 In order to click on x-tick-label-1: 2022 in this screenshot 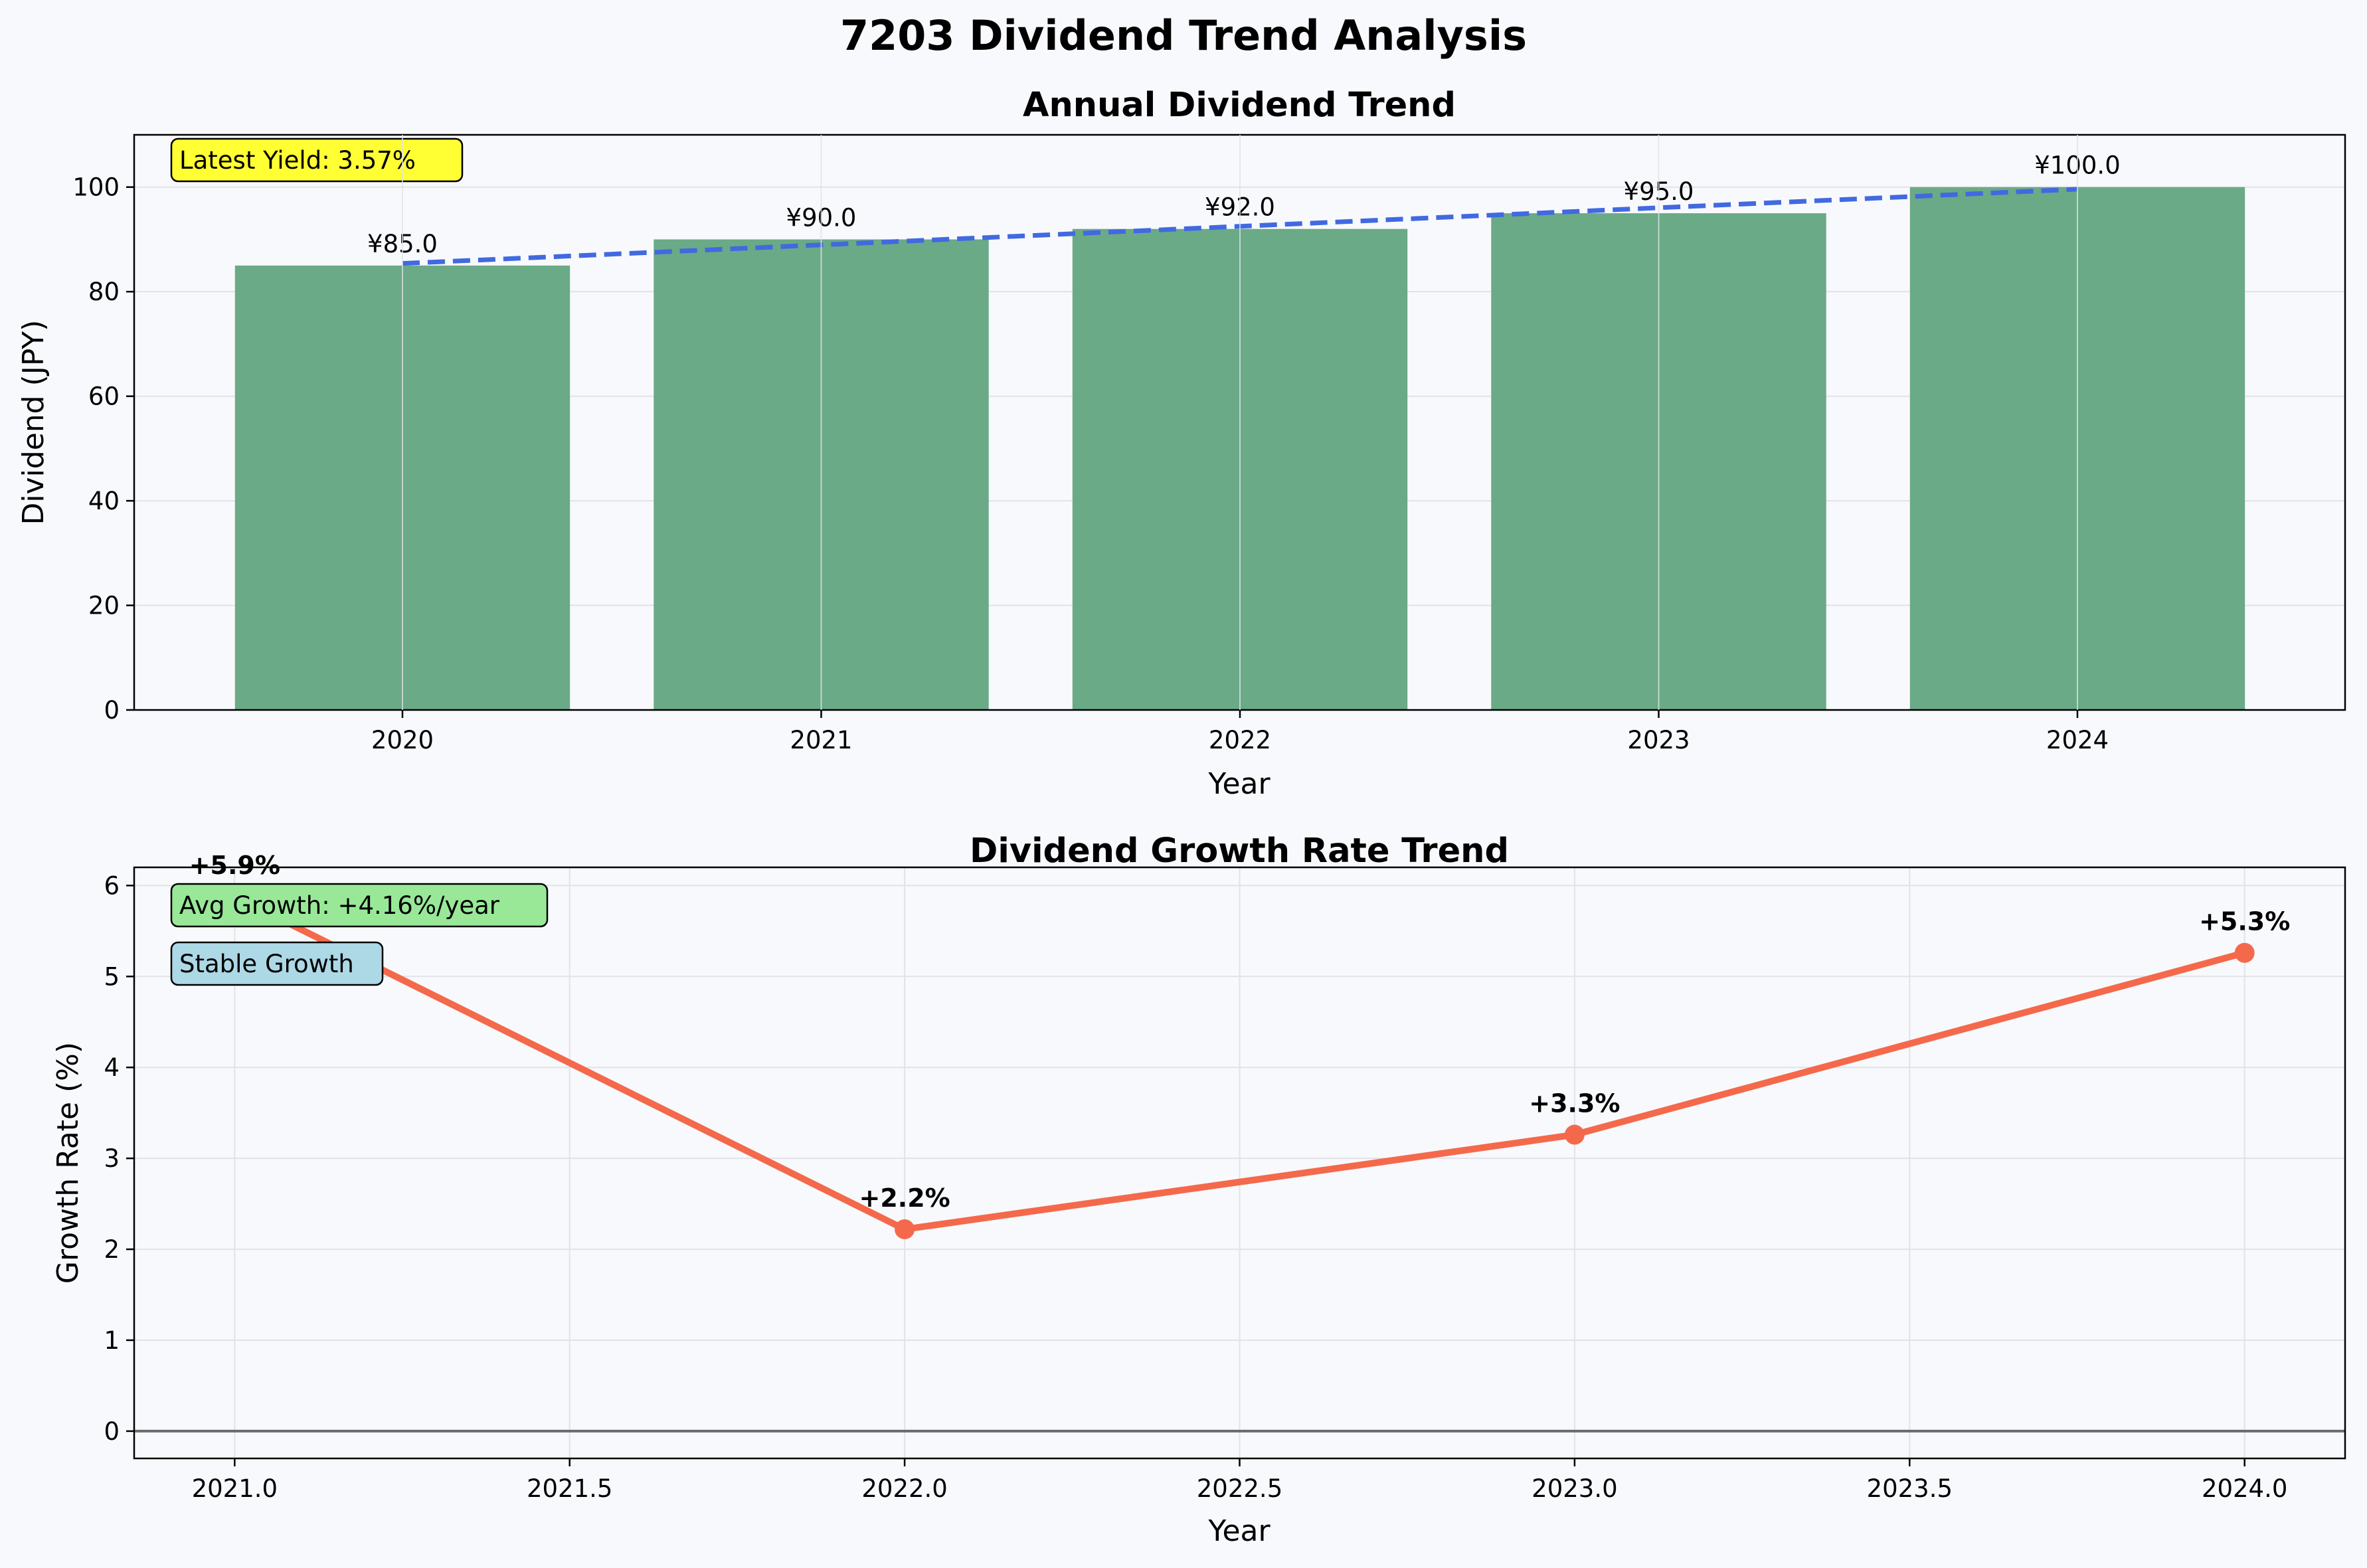, I will do `click(1240, 740)`.